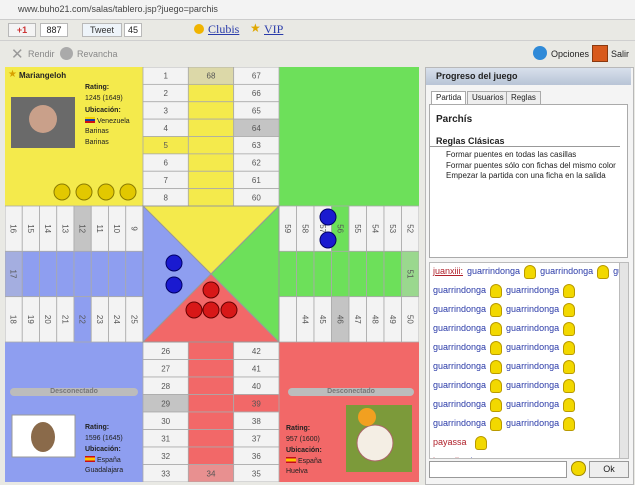 The image size is (635, 485). What do you see at coordinates (256, 386) in the screenshot?
I see `cell-number: 40` at bounding box center [256, 386].